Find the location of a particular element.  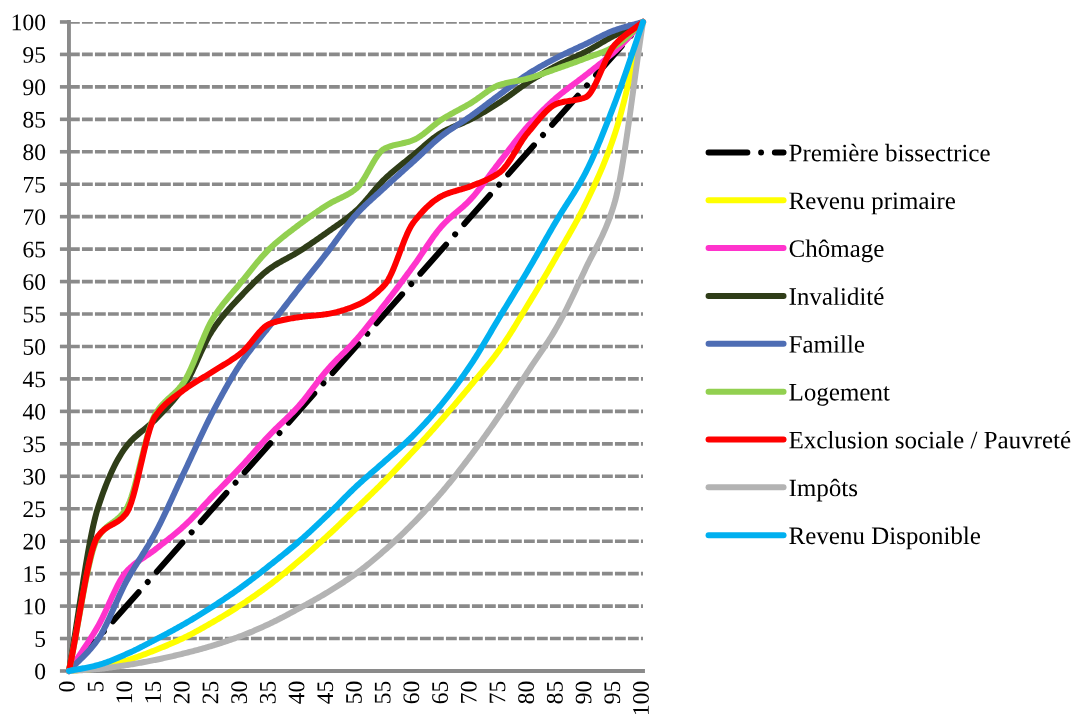

y-tick-label: 95 is located at coordinates (34, 54).